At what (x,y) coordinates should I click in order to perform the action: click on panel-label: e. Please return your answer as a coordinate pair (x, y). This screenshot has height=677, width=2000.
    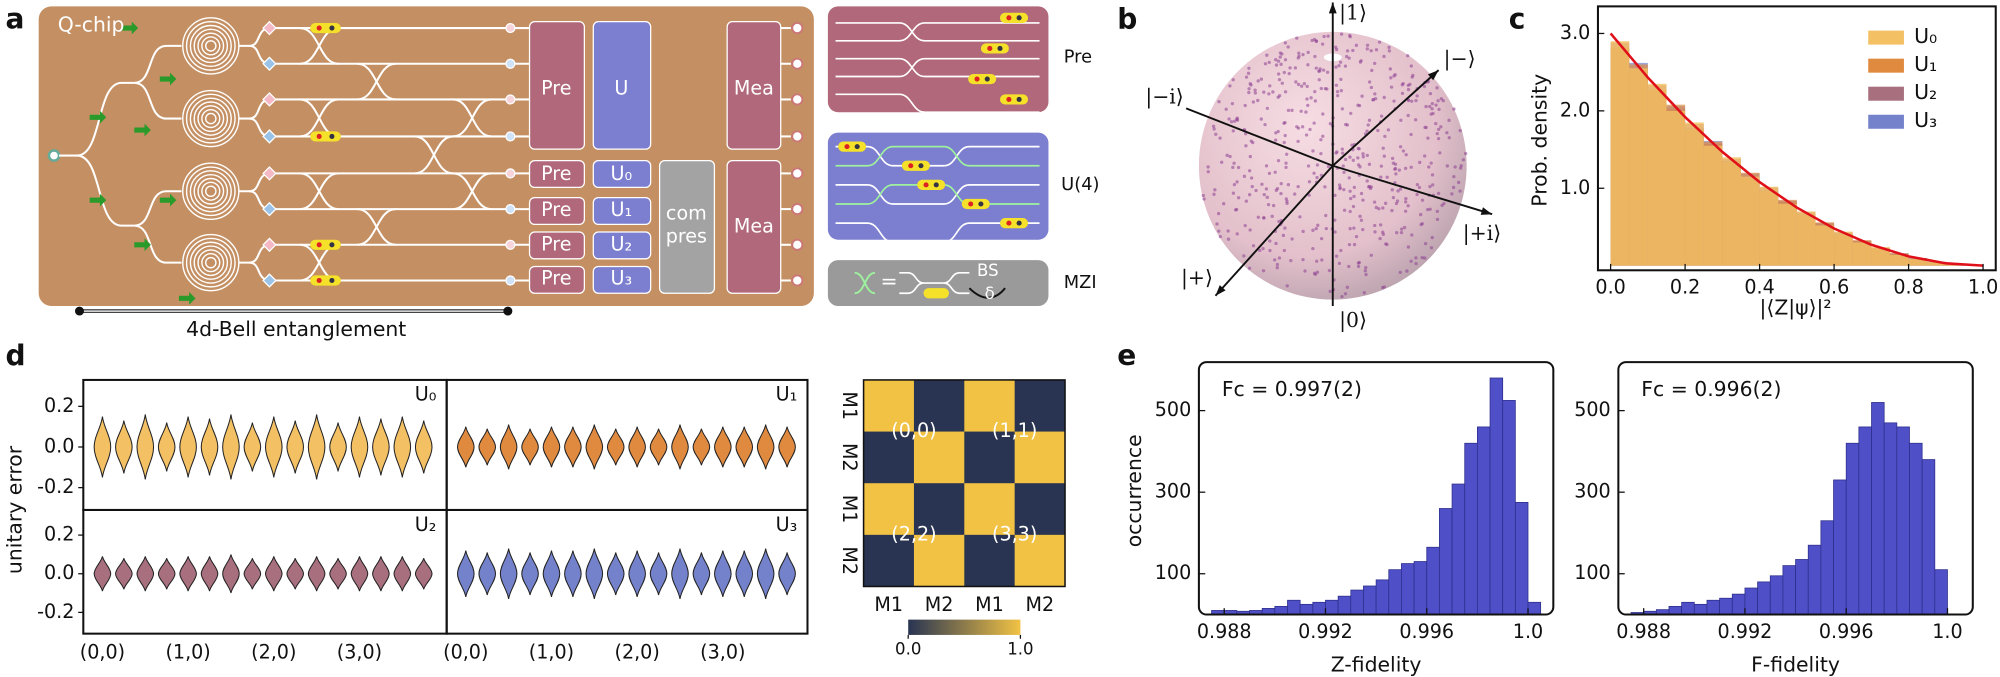
    Looking at the image, I should click on (1126, 355).